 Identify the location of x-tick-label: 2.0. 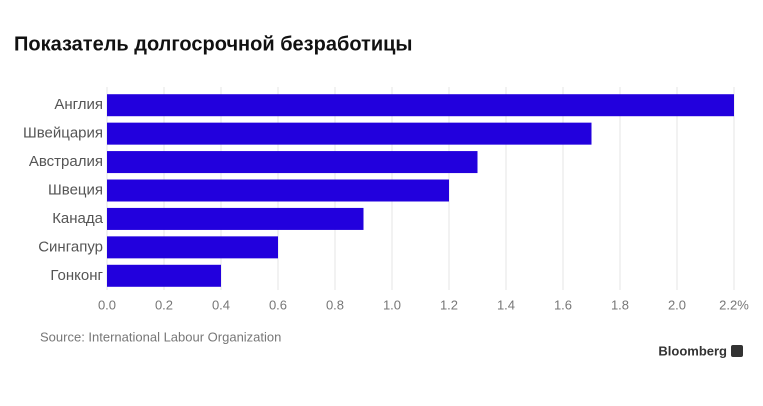
(677, 304).